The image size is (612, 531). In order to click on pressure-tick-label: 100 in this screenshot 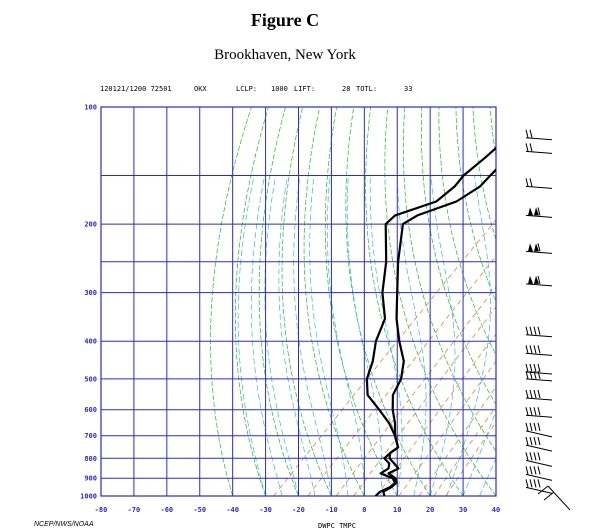, I will do `click(90, 108)`.